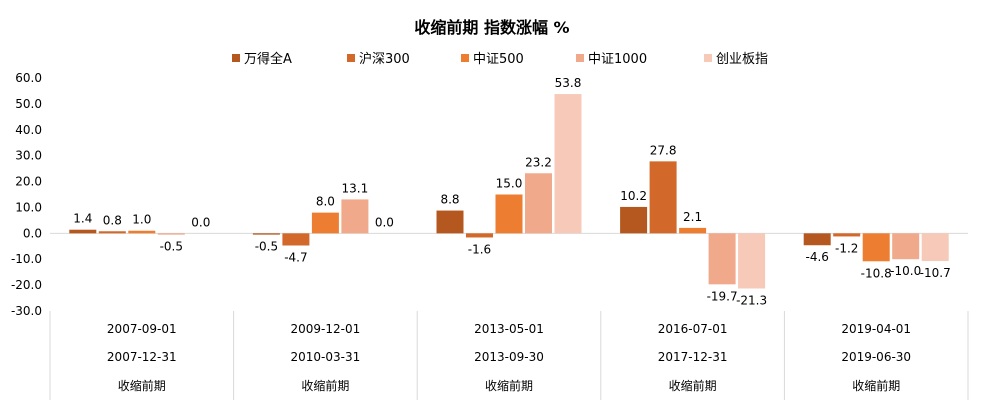  I want to click on data-label: 53.8, so click(568, 83).